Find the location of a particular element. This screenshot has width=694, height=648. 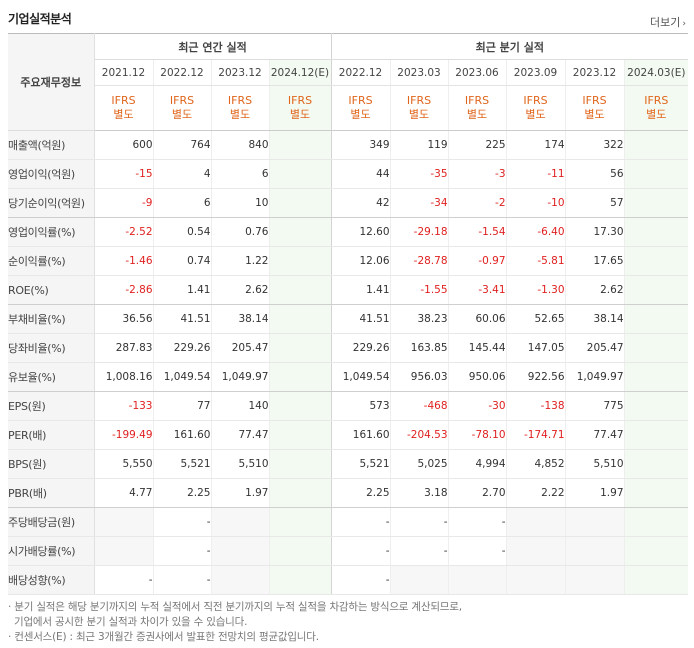

table-cell: 2.25 is located at coordinates (181, 493).